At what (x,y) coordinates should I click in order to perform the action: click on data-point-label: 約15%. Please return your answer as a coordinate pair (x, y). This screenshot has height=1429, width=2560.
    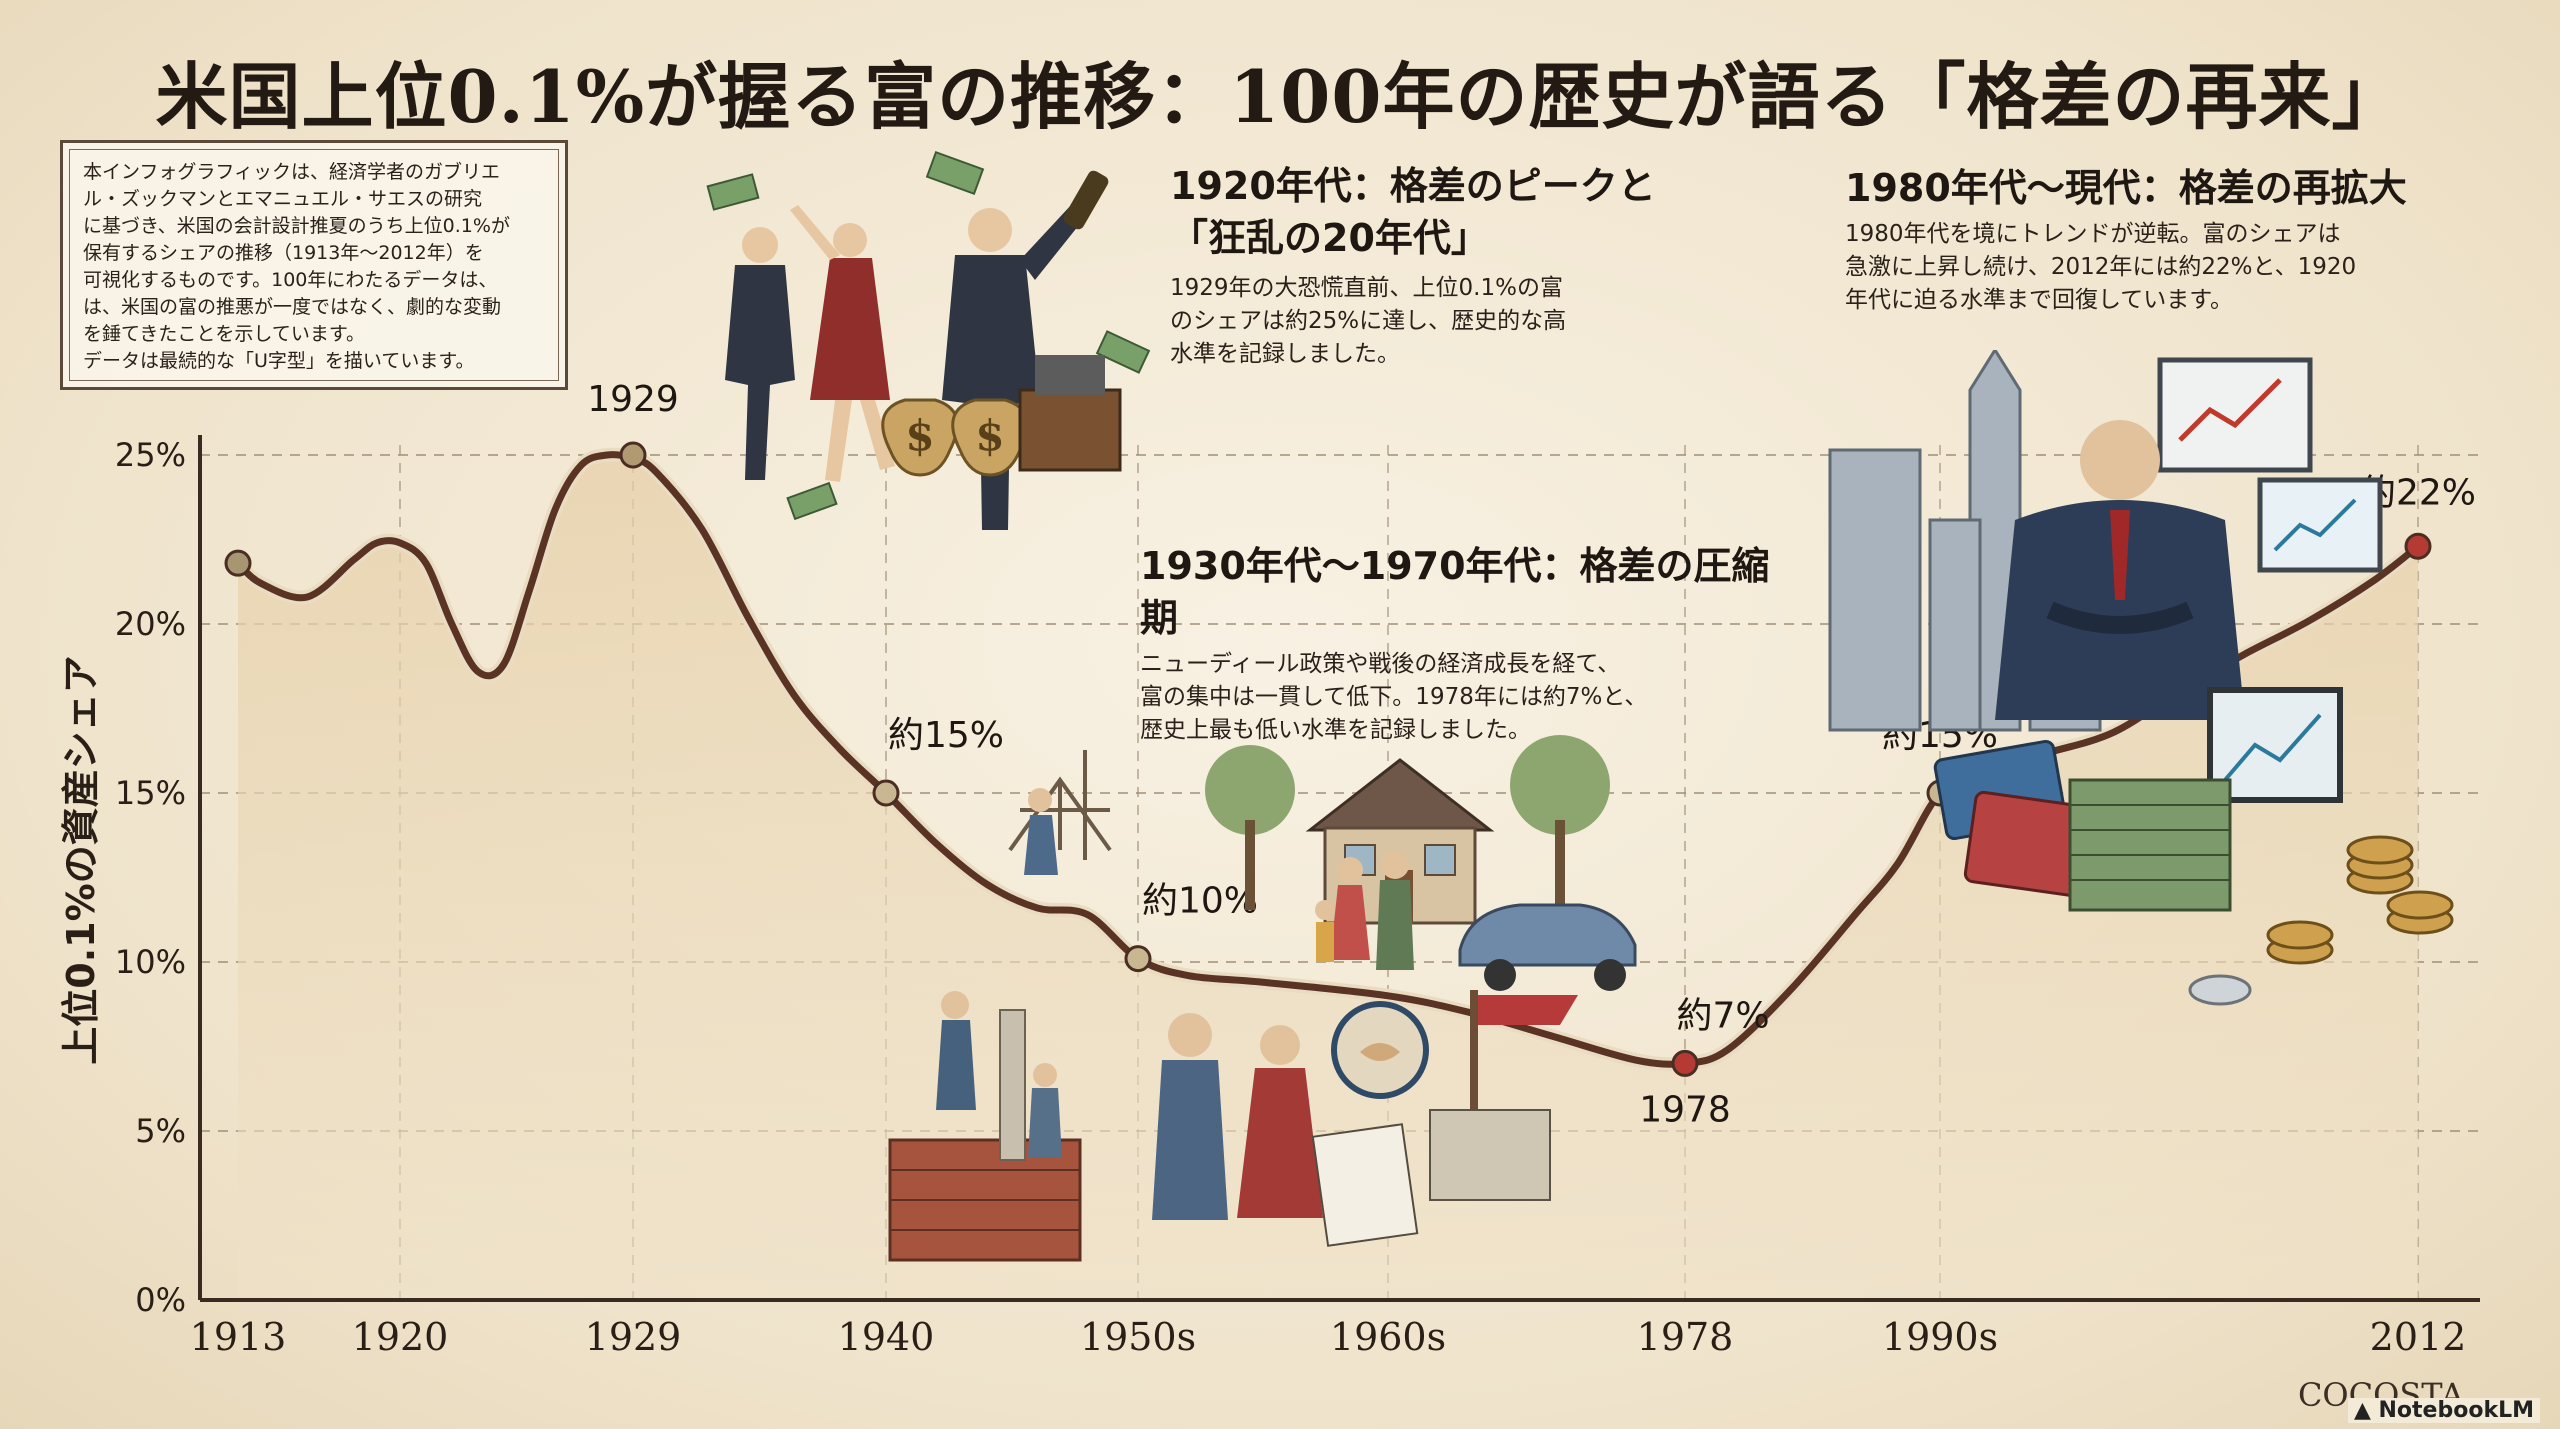
    Looking at the image, I should click on (946, 735).